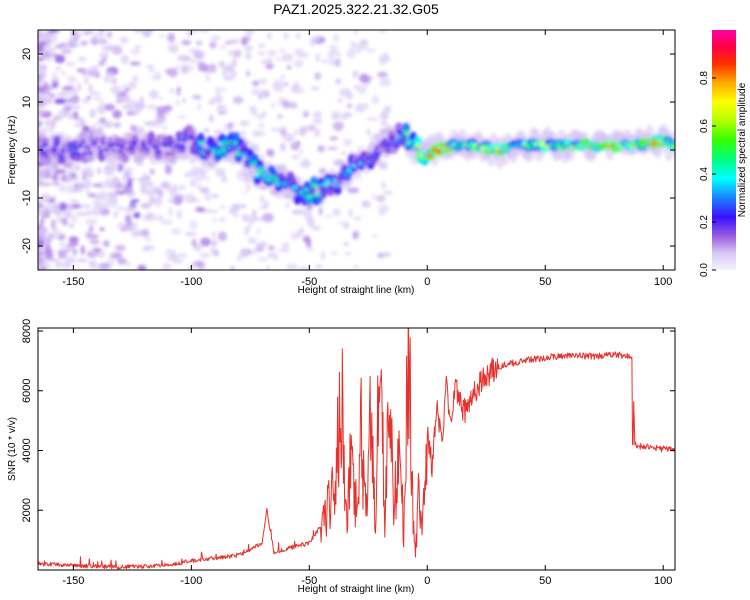 The width and height of the screenshot is (750, 600). I want to click on colorbar-label: Normalized spectral amplitude, so click(742, 149).